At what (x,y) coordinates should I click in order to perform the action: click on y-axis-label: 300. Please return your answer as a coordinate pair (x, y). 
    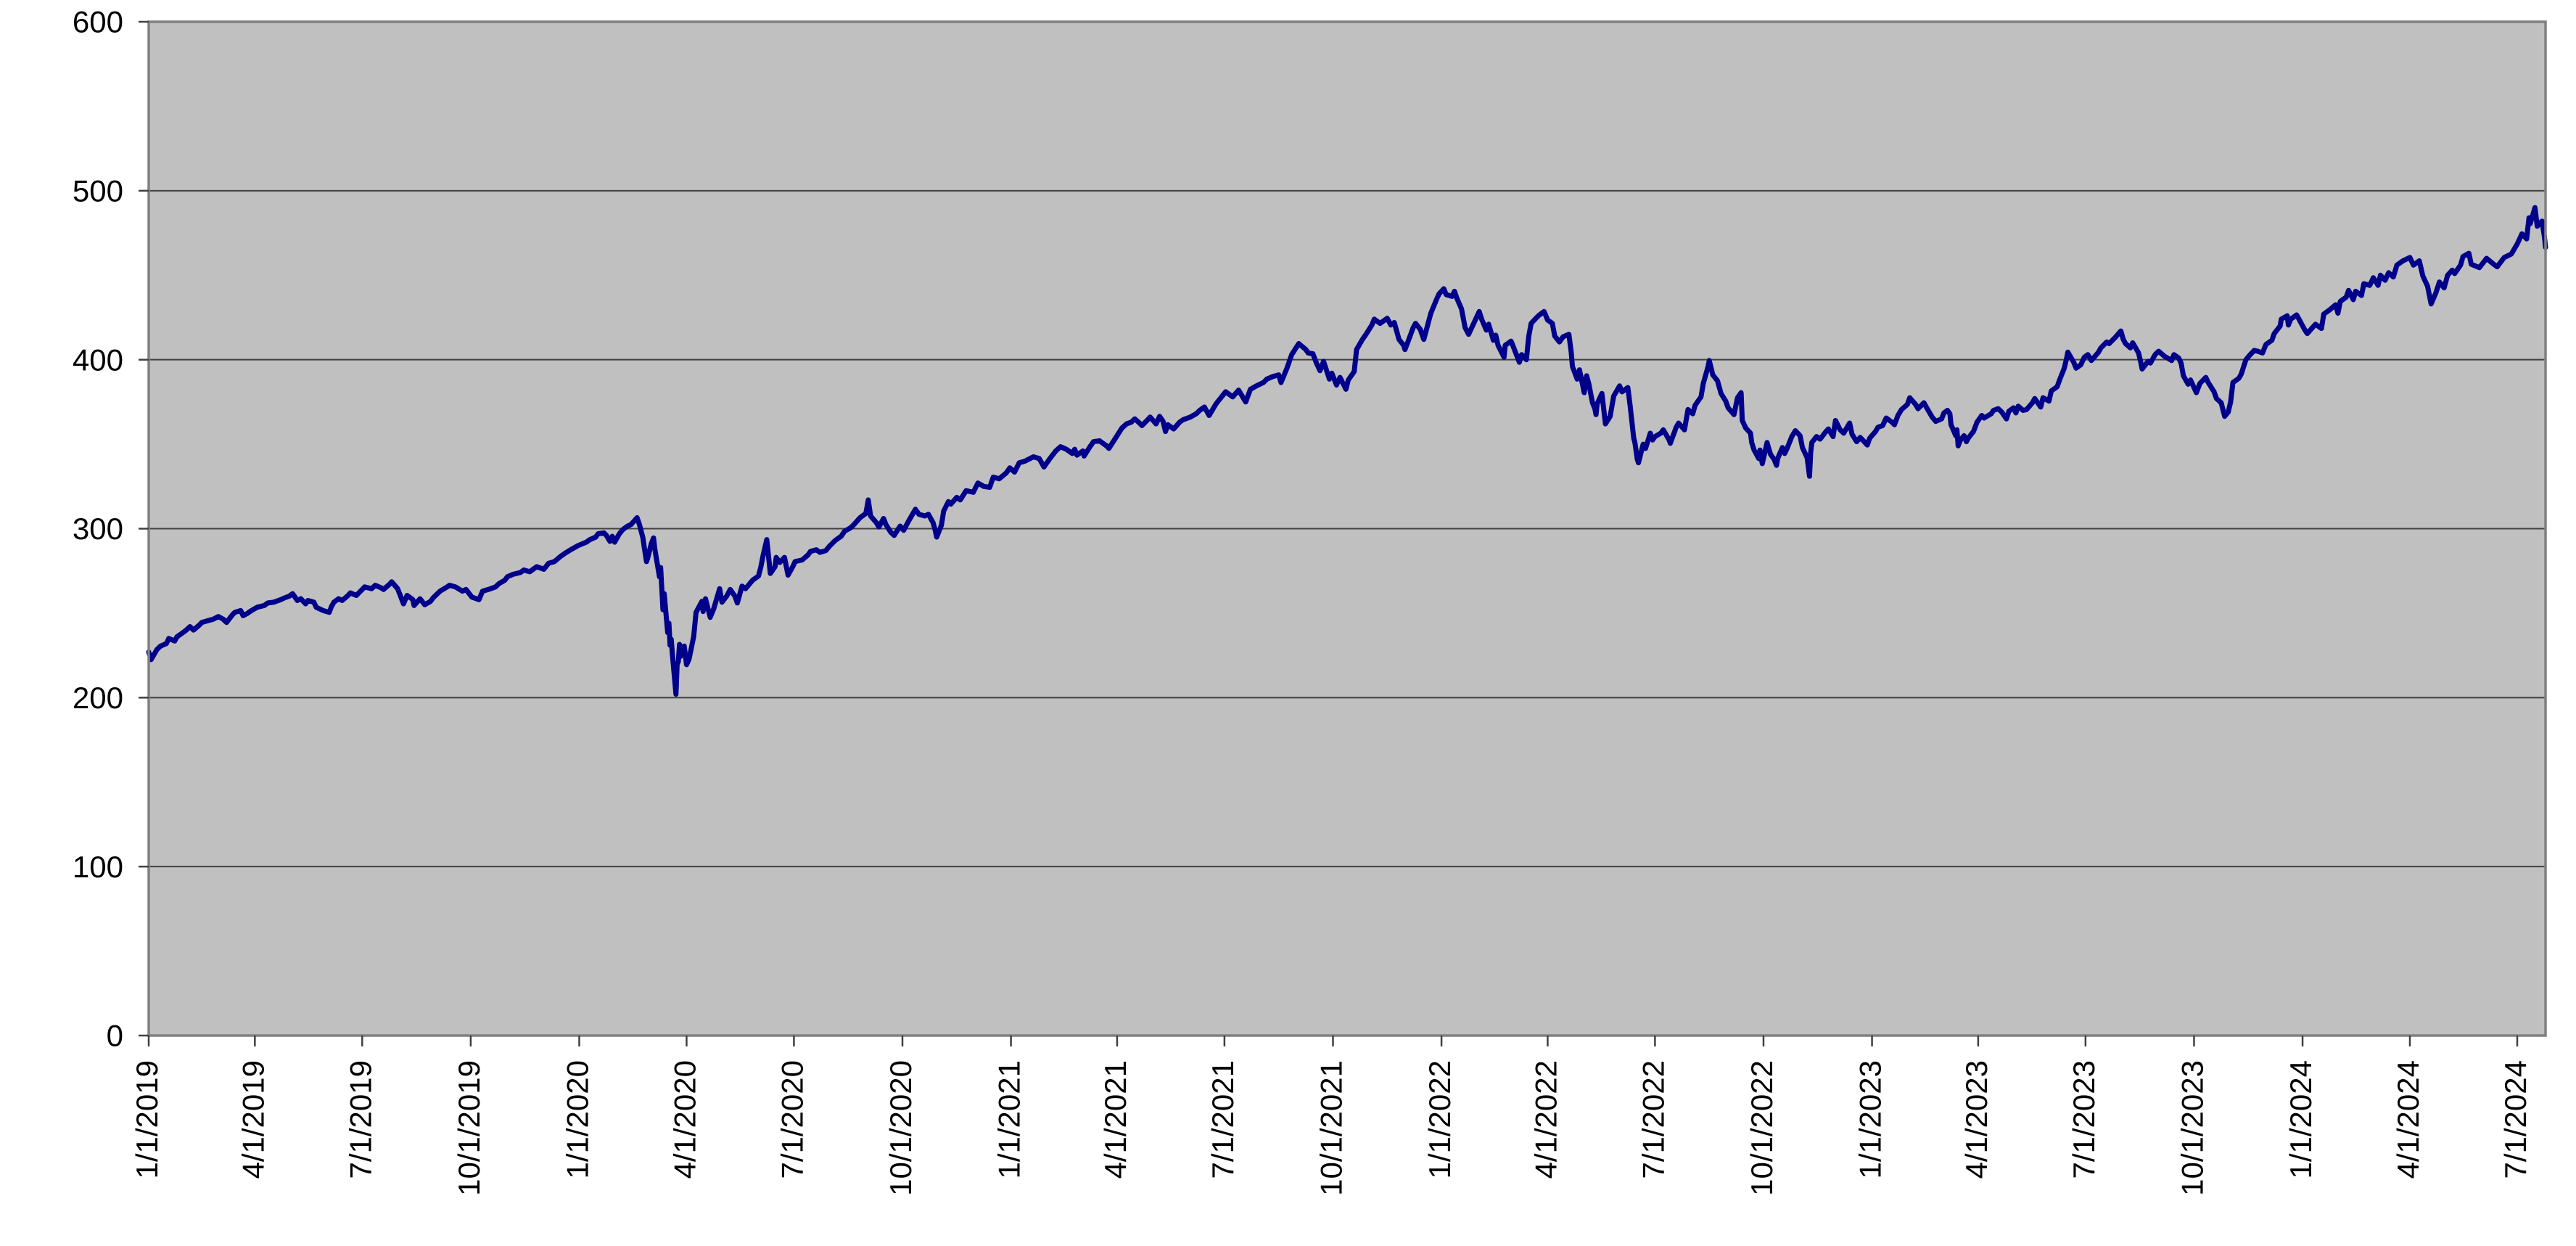
    Looking at the image, I should click on (98, 529).